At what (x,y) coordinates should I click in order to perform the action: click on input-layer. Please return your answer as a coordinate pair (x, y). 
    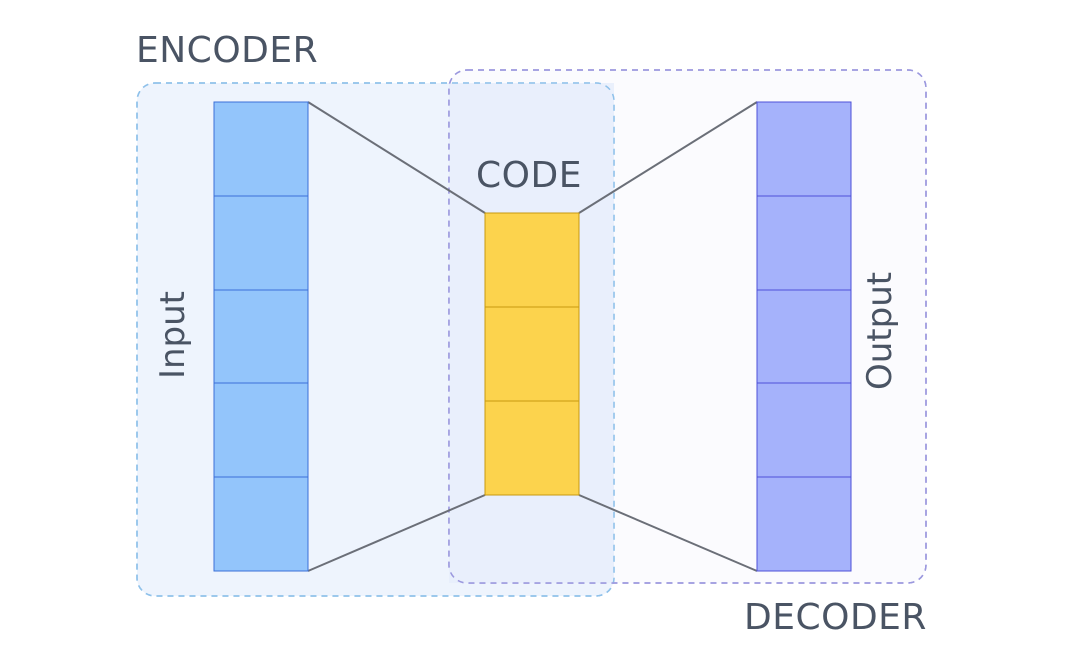
    Looking at the image, I should click on (261, 336).